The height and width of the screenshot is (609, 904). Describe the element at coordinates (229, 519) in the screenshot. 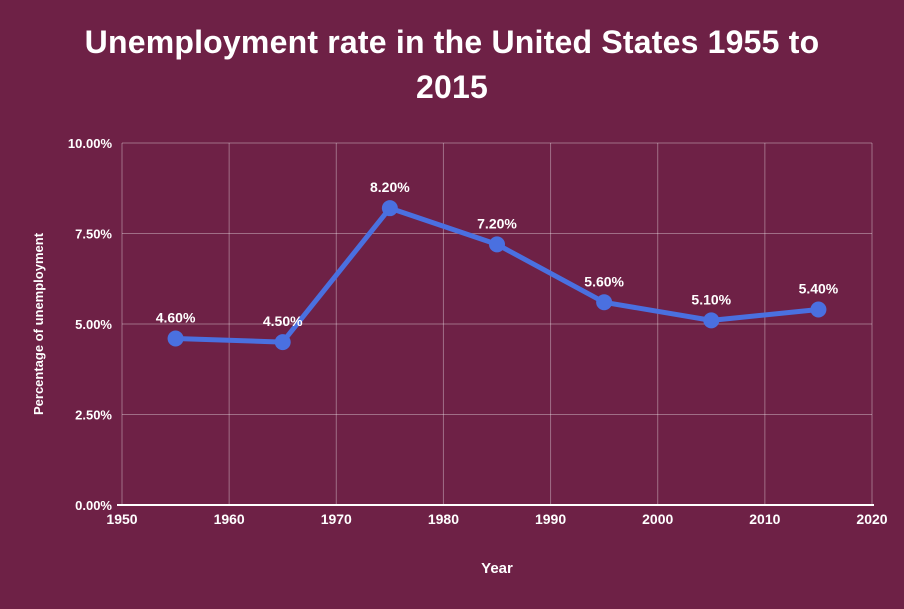

I see `x-tick-label: 1960` at that location.